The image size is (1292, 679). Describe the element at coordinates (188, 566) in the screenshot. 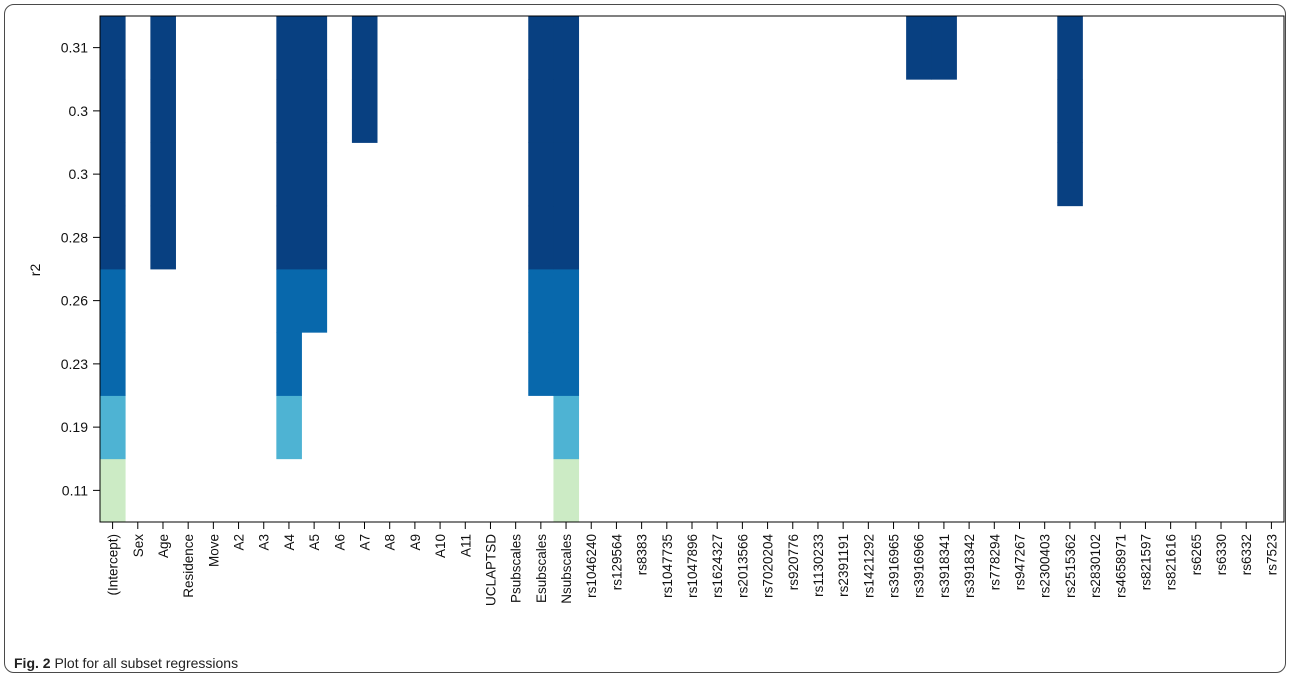

I see `x-tick-label-Residence: Residence` at that location.